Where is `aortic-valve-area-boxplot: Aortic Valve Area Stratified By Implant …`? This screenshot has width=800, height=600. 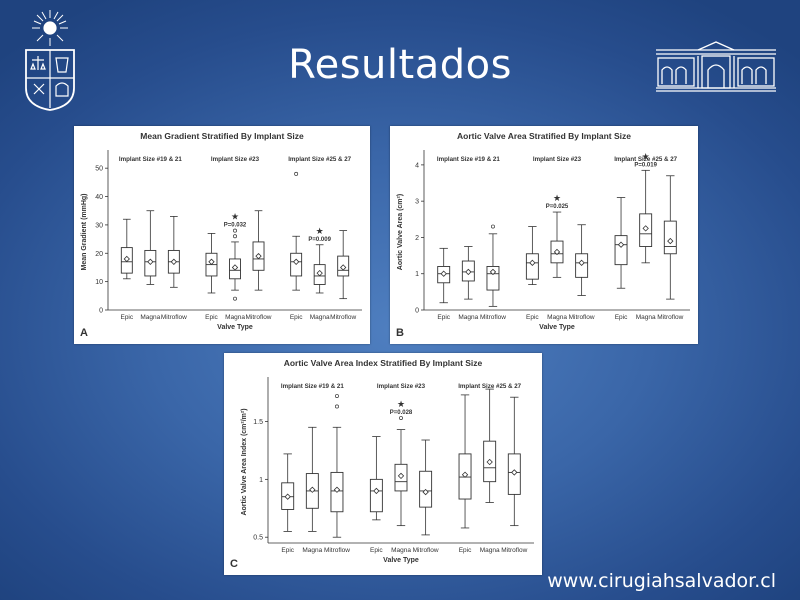 aortic-valve-area-boxplot: Aortic Valve Area Stratified By Implant … is located at coordinates (543, 235).